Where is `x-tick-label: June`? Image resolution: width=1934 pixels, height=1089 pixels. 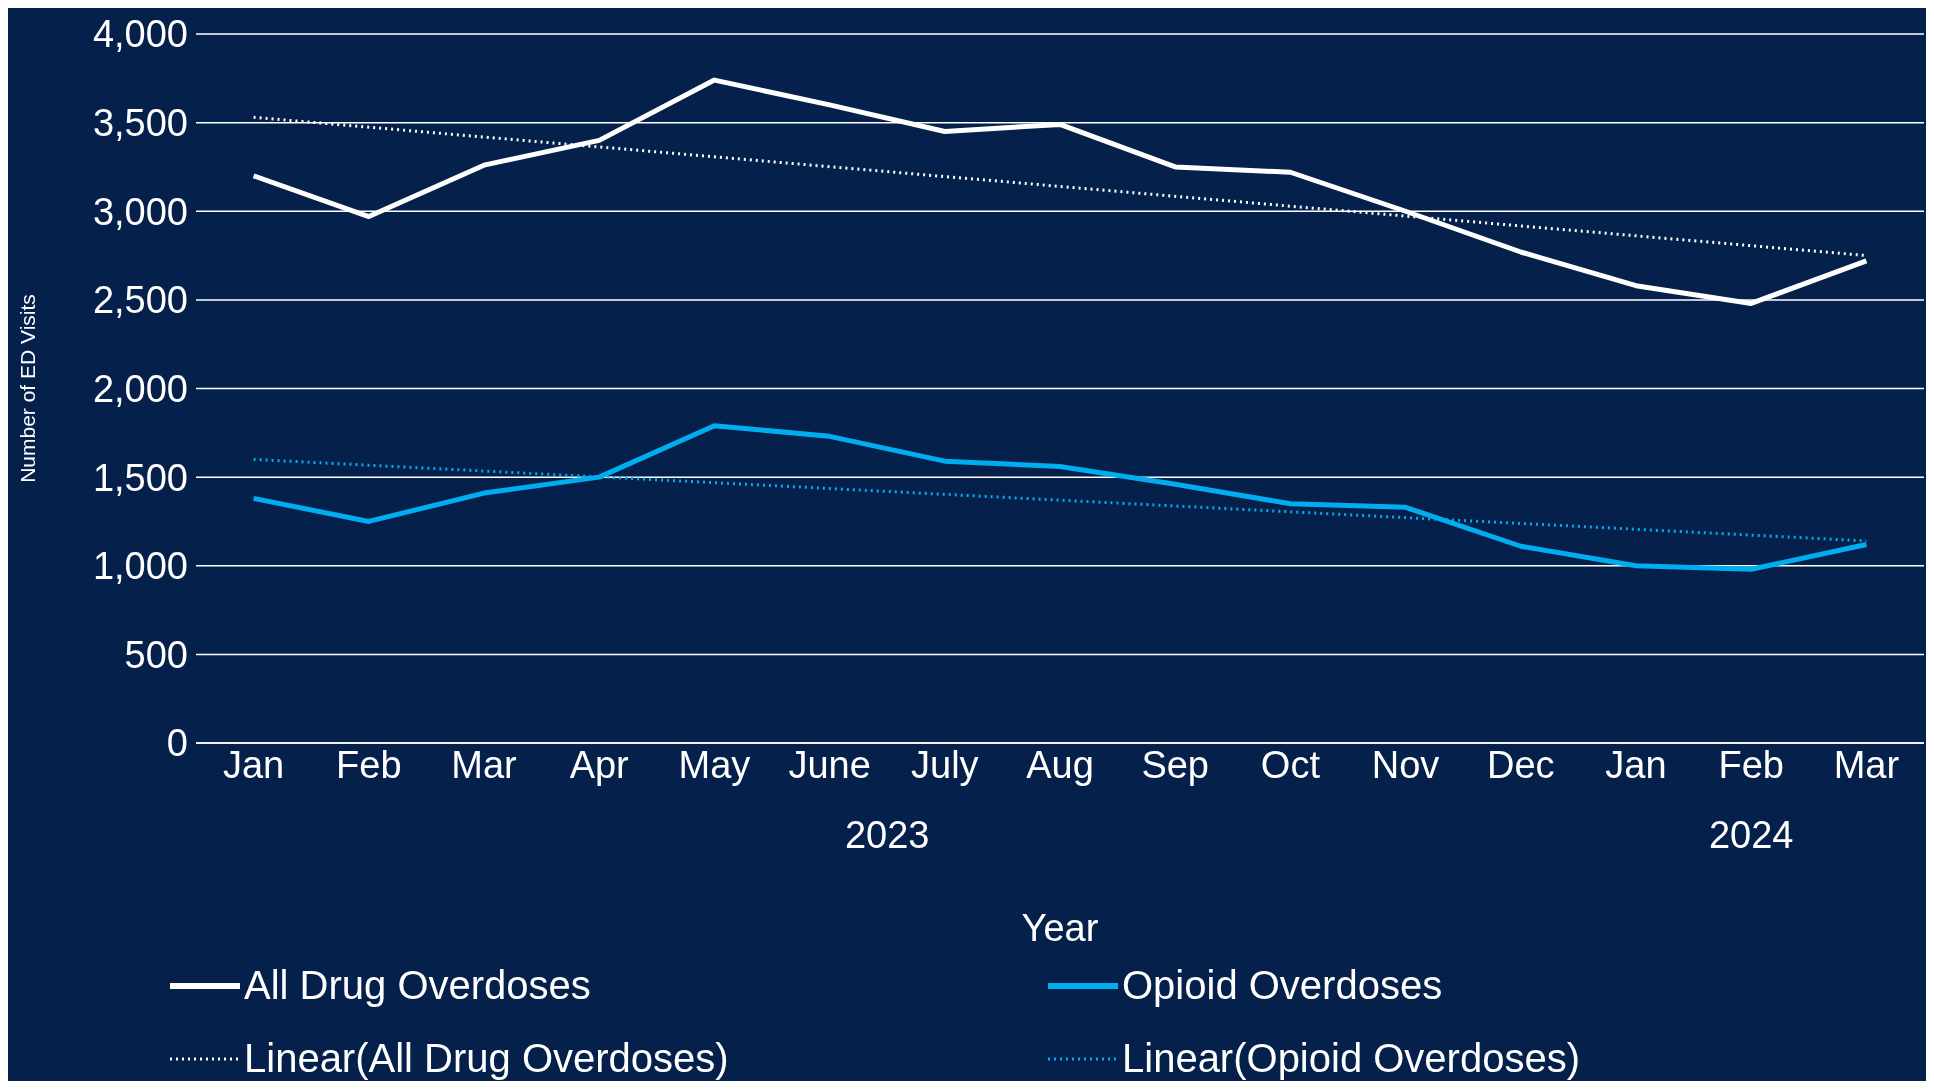
x-tick-label: June is located at coordinates (829, 764).